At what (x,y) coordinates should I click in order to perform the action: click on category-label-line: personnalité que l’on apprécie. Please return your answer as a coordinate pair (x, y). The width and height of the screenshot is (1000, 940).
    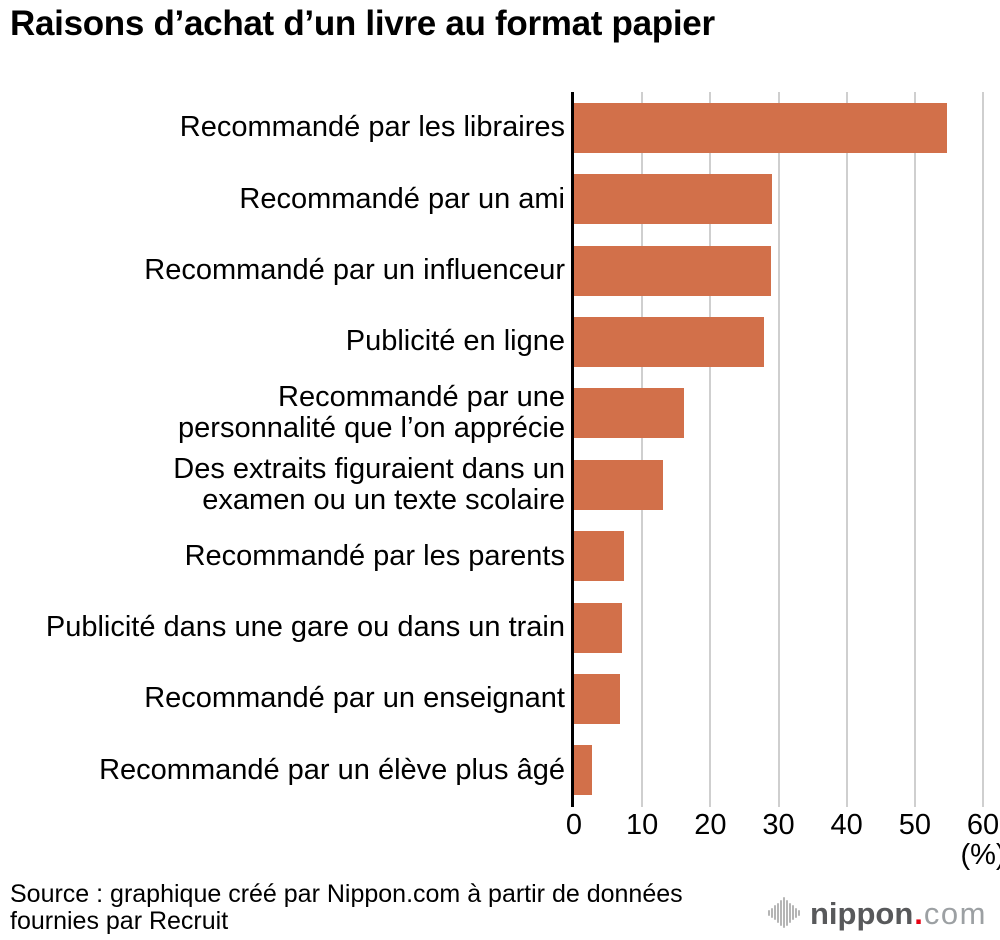
    Looking at the image, I should click on (371, 428).